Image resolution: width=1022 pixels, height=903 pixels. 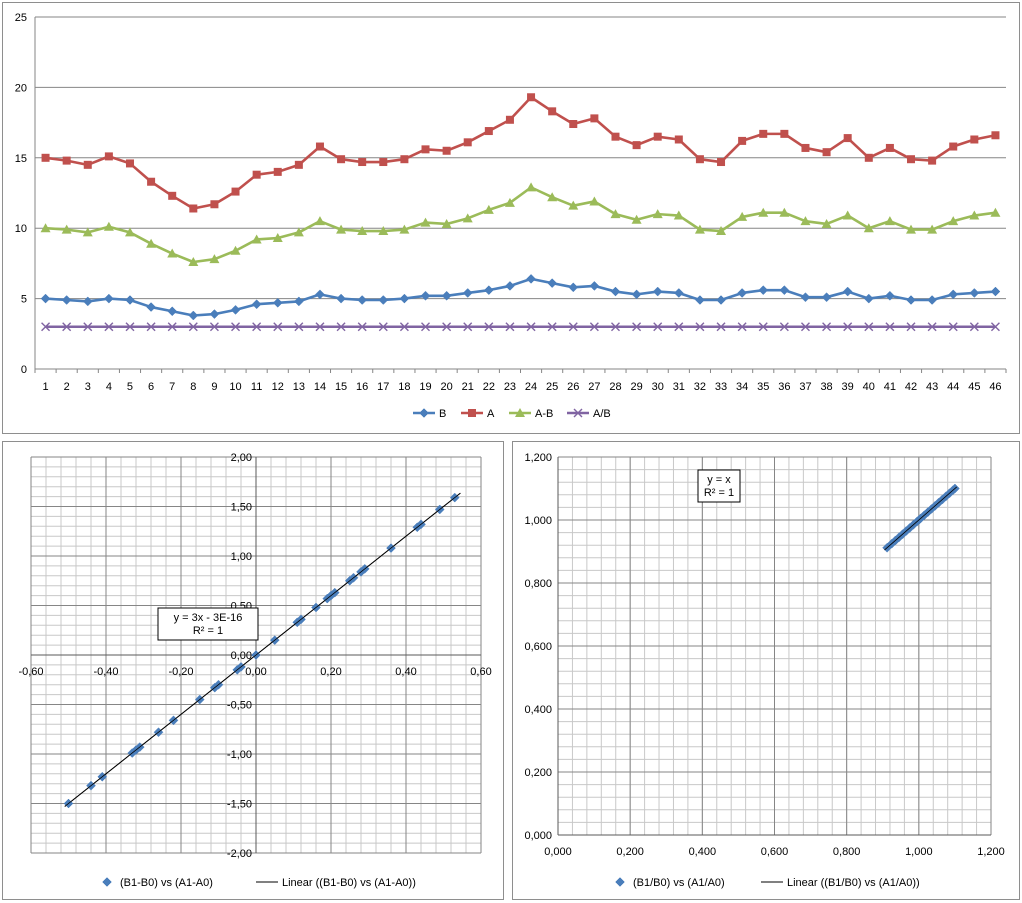 What do you see at coordinates (442, 414) in the screenshot?
I see `legend-label: B` at bounding box center [442, 414].